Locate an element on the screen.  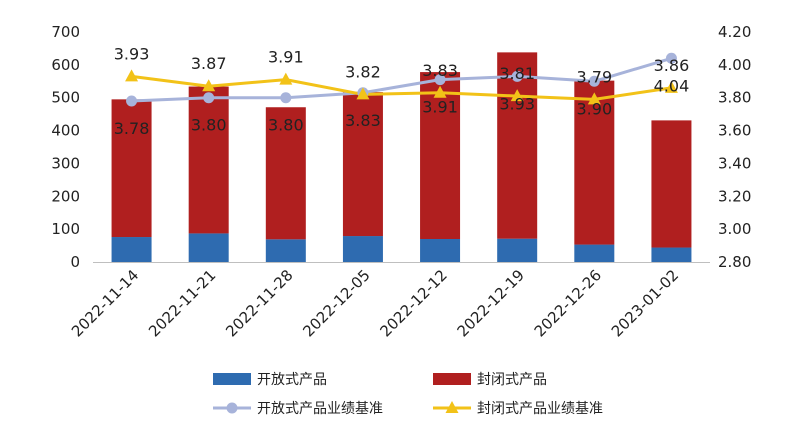
line-closed-benchmark is located at coordinates (401, 87).